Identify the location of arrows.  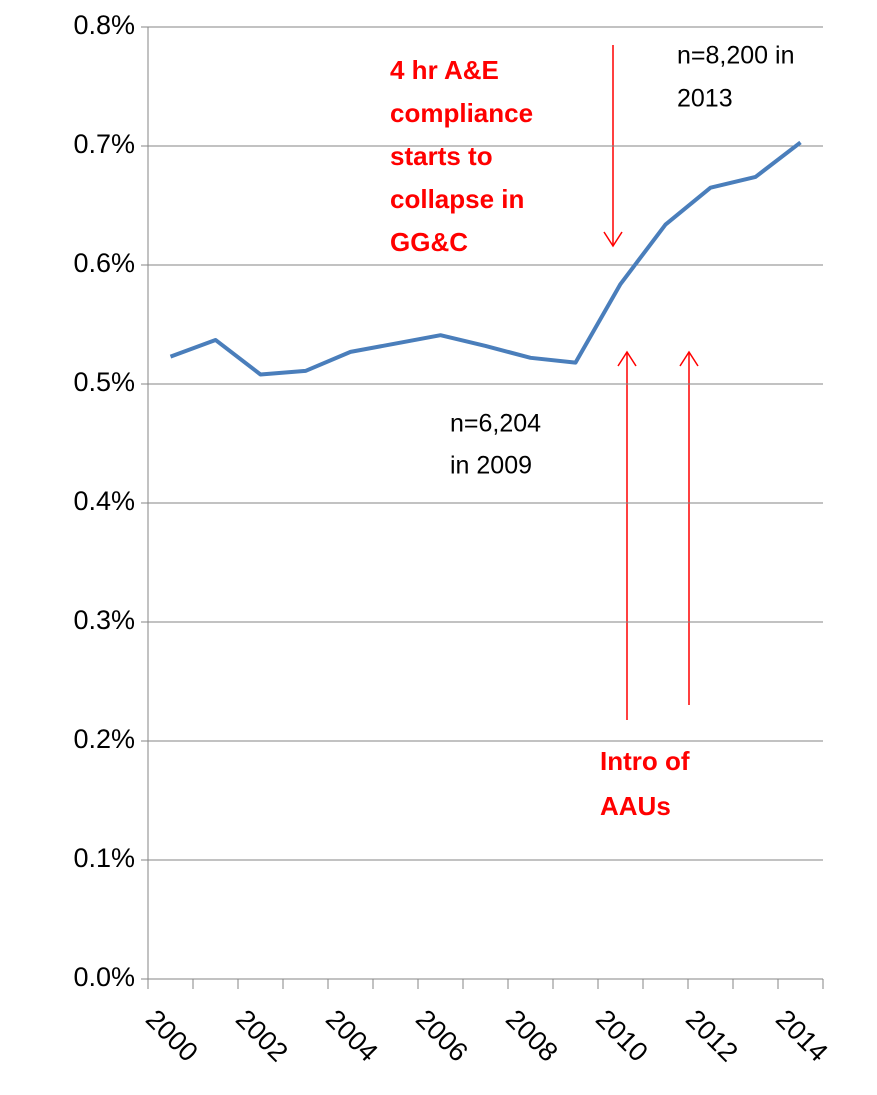
(651, 382).